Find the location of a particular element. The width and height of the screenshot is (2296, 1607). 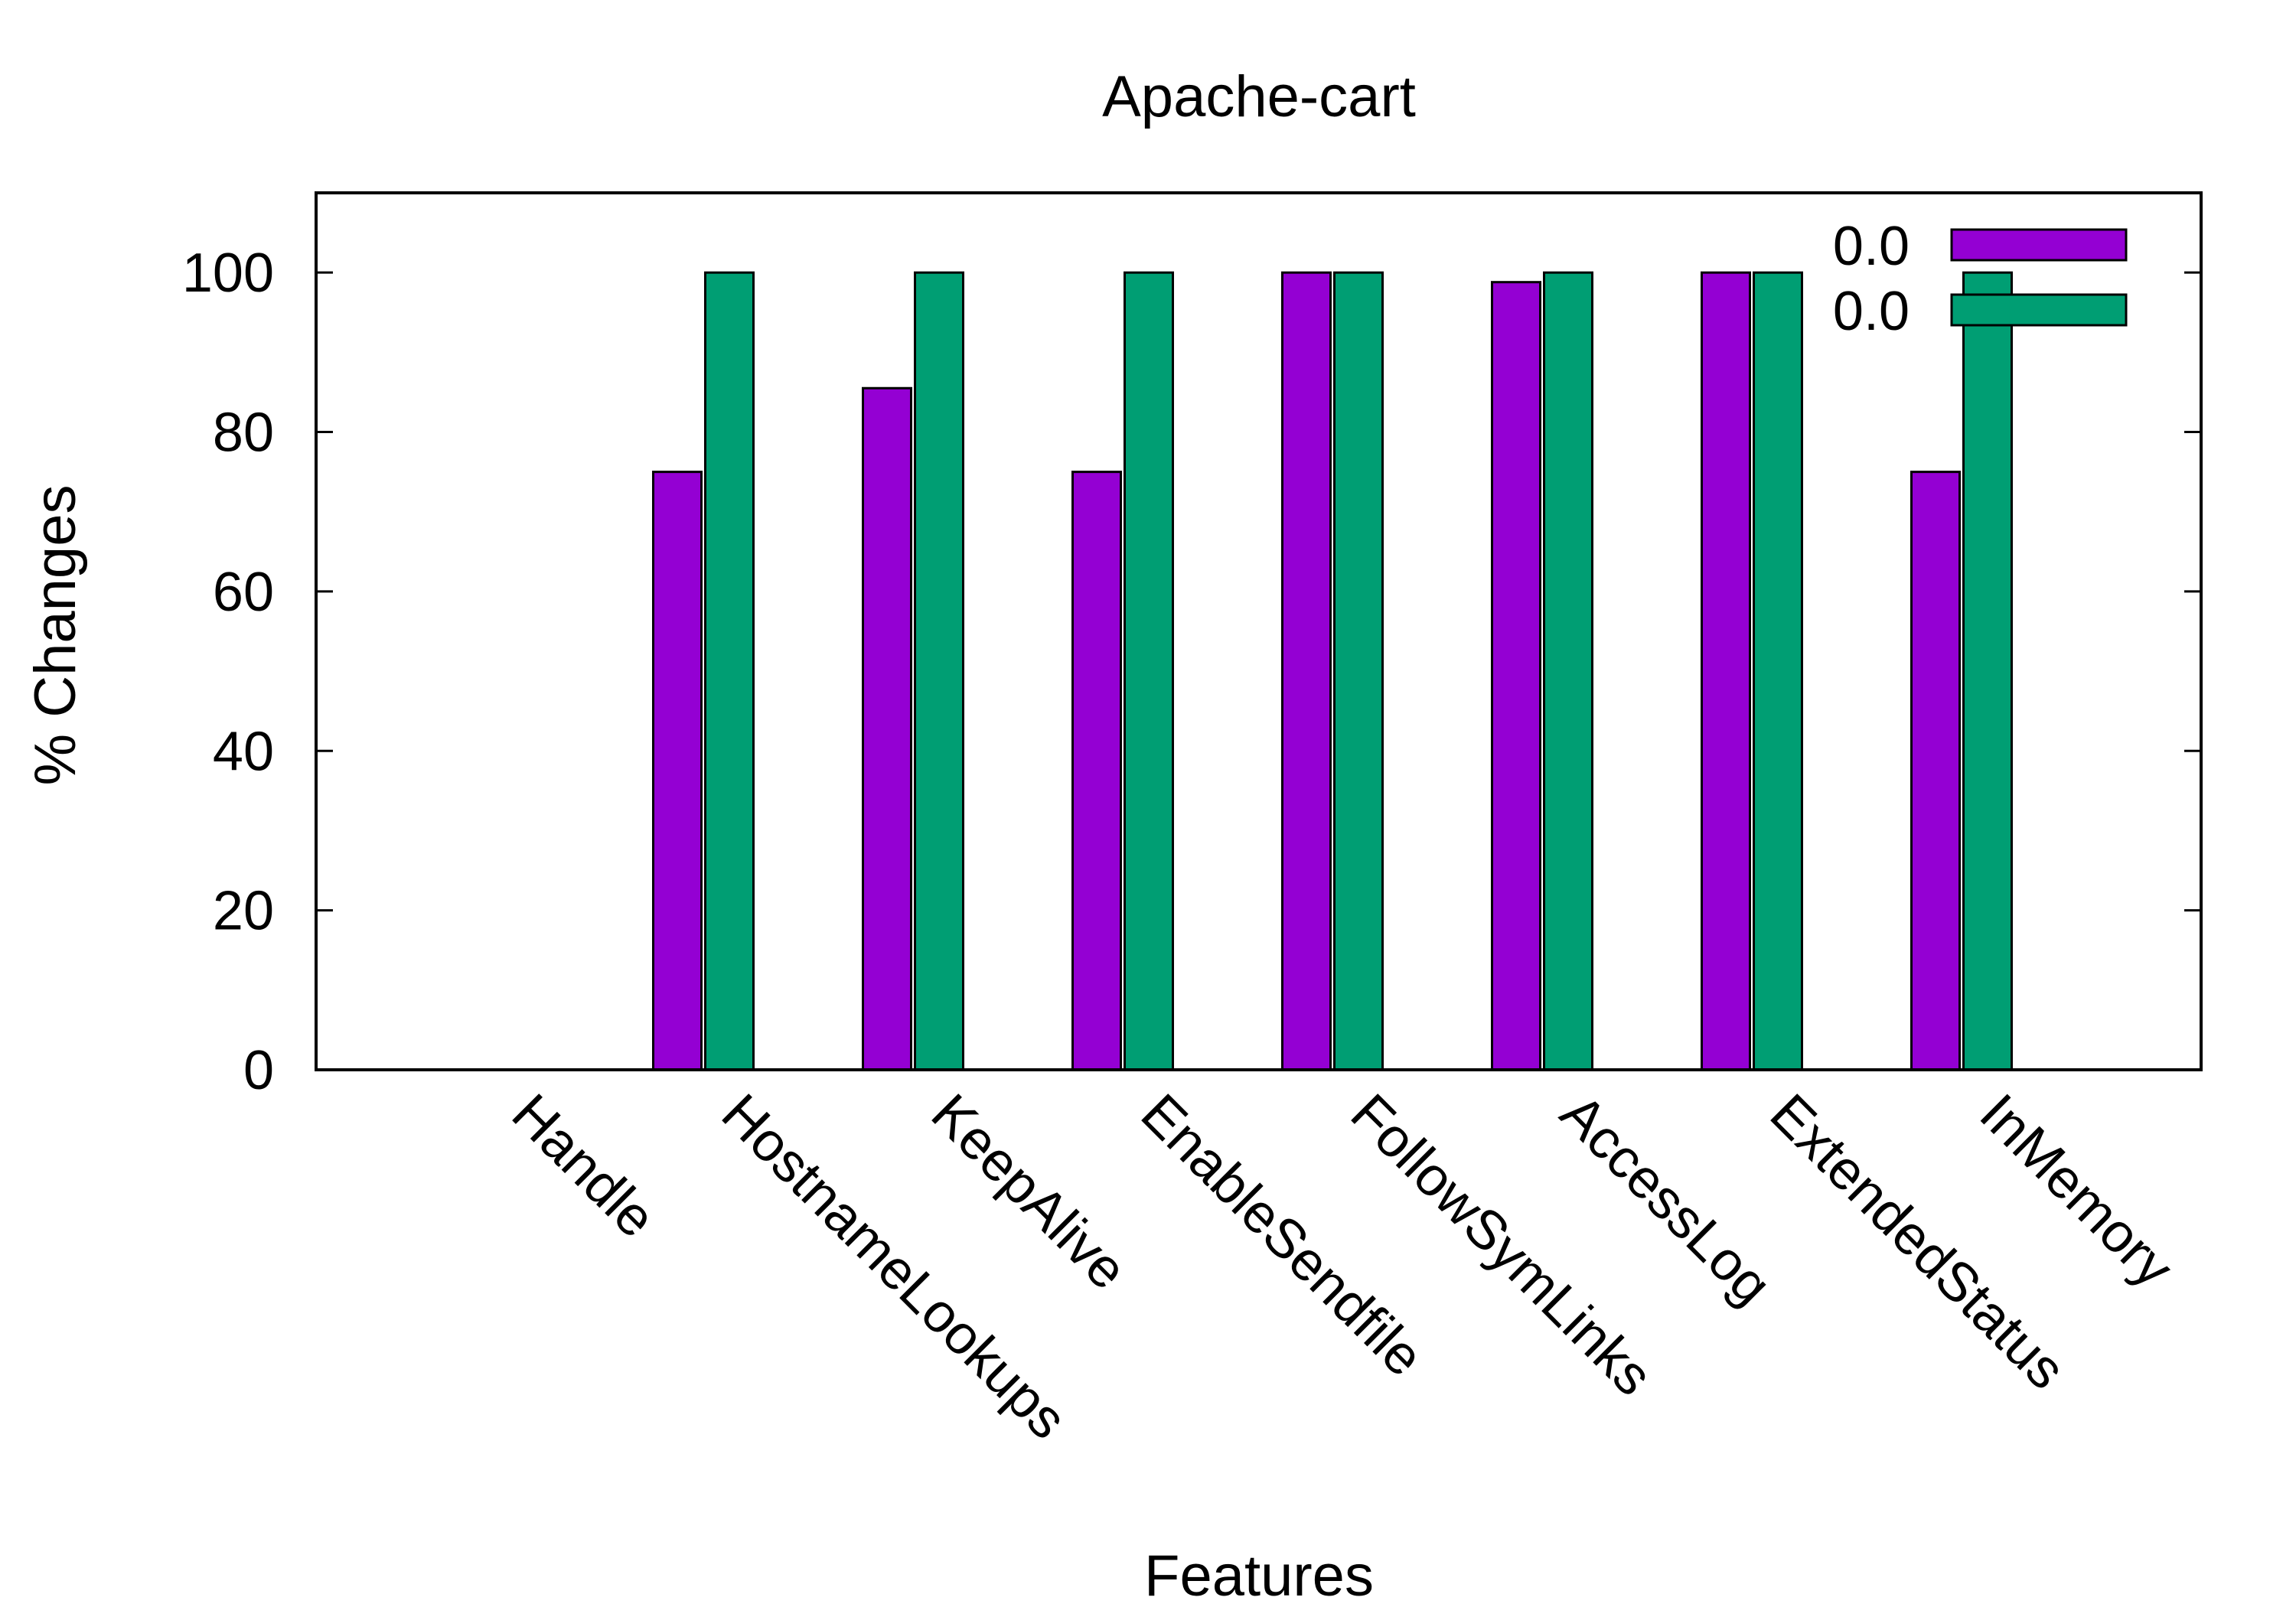

bar-series-2-accesslog is located at coordinates (1568, 671).